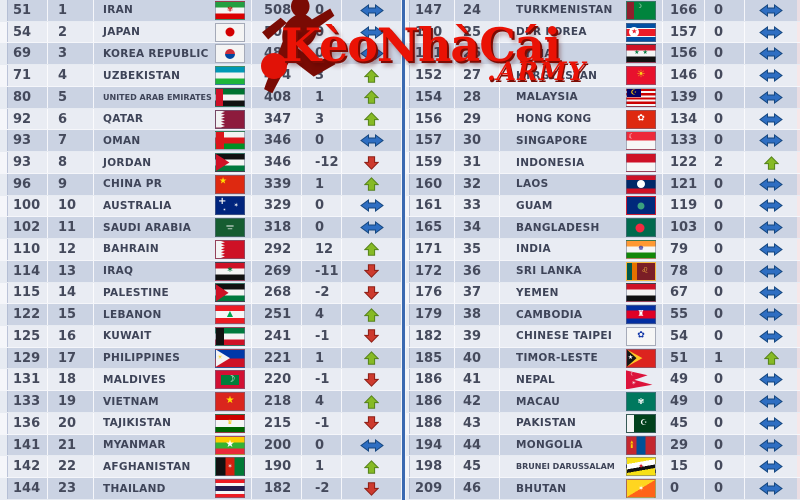 Image resolution: width=800 pixels, height=500 pixels. Describe the element at coordinates (230, 9) in the screenshot. I see `flag-emblem: ✾` at that location.